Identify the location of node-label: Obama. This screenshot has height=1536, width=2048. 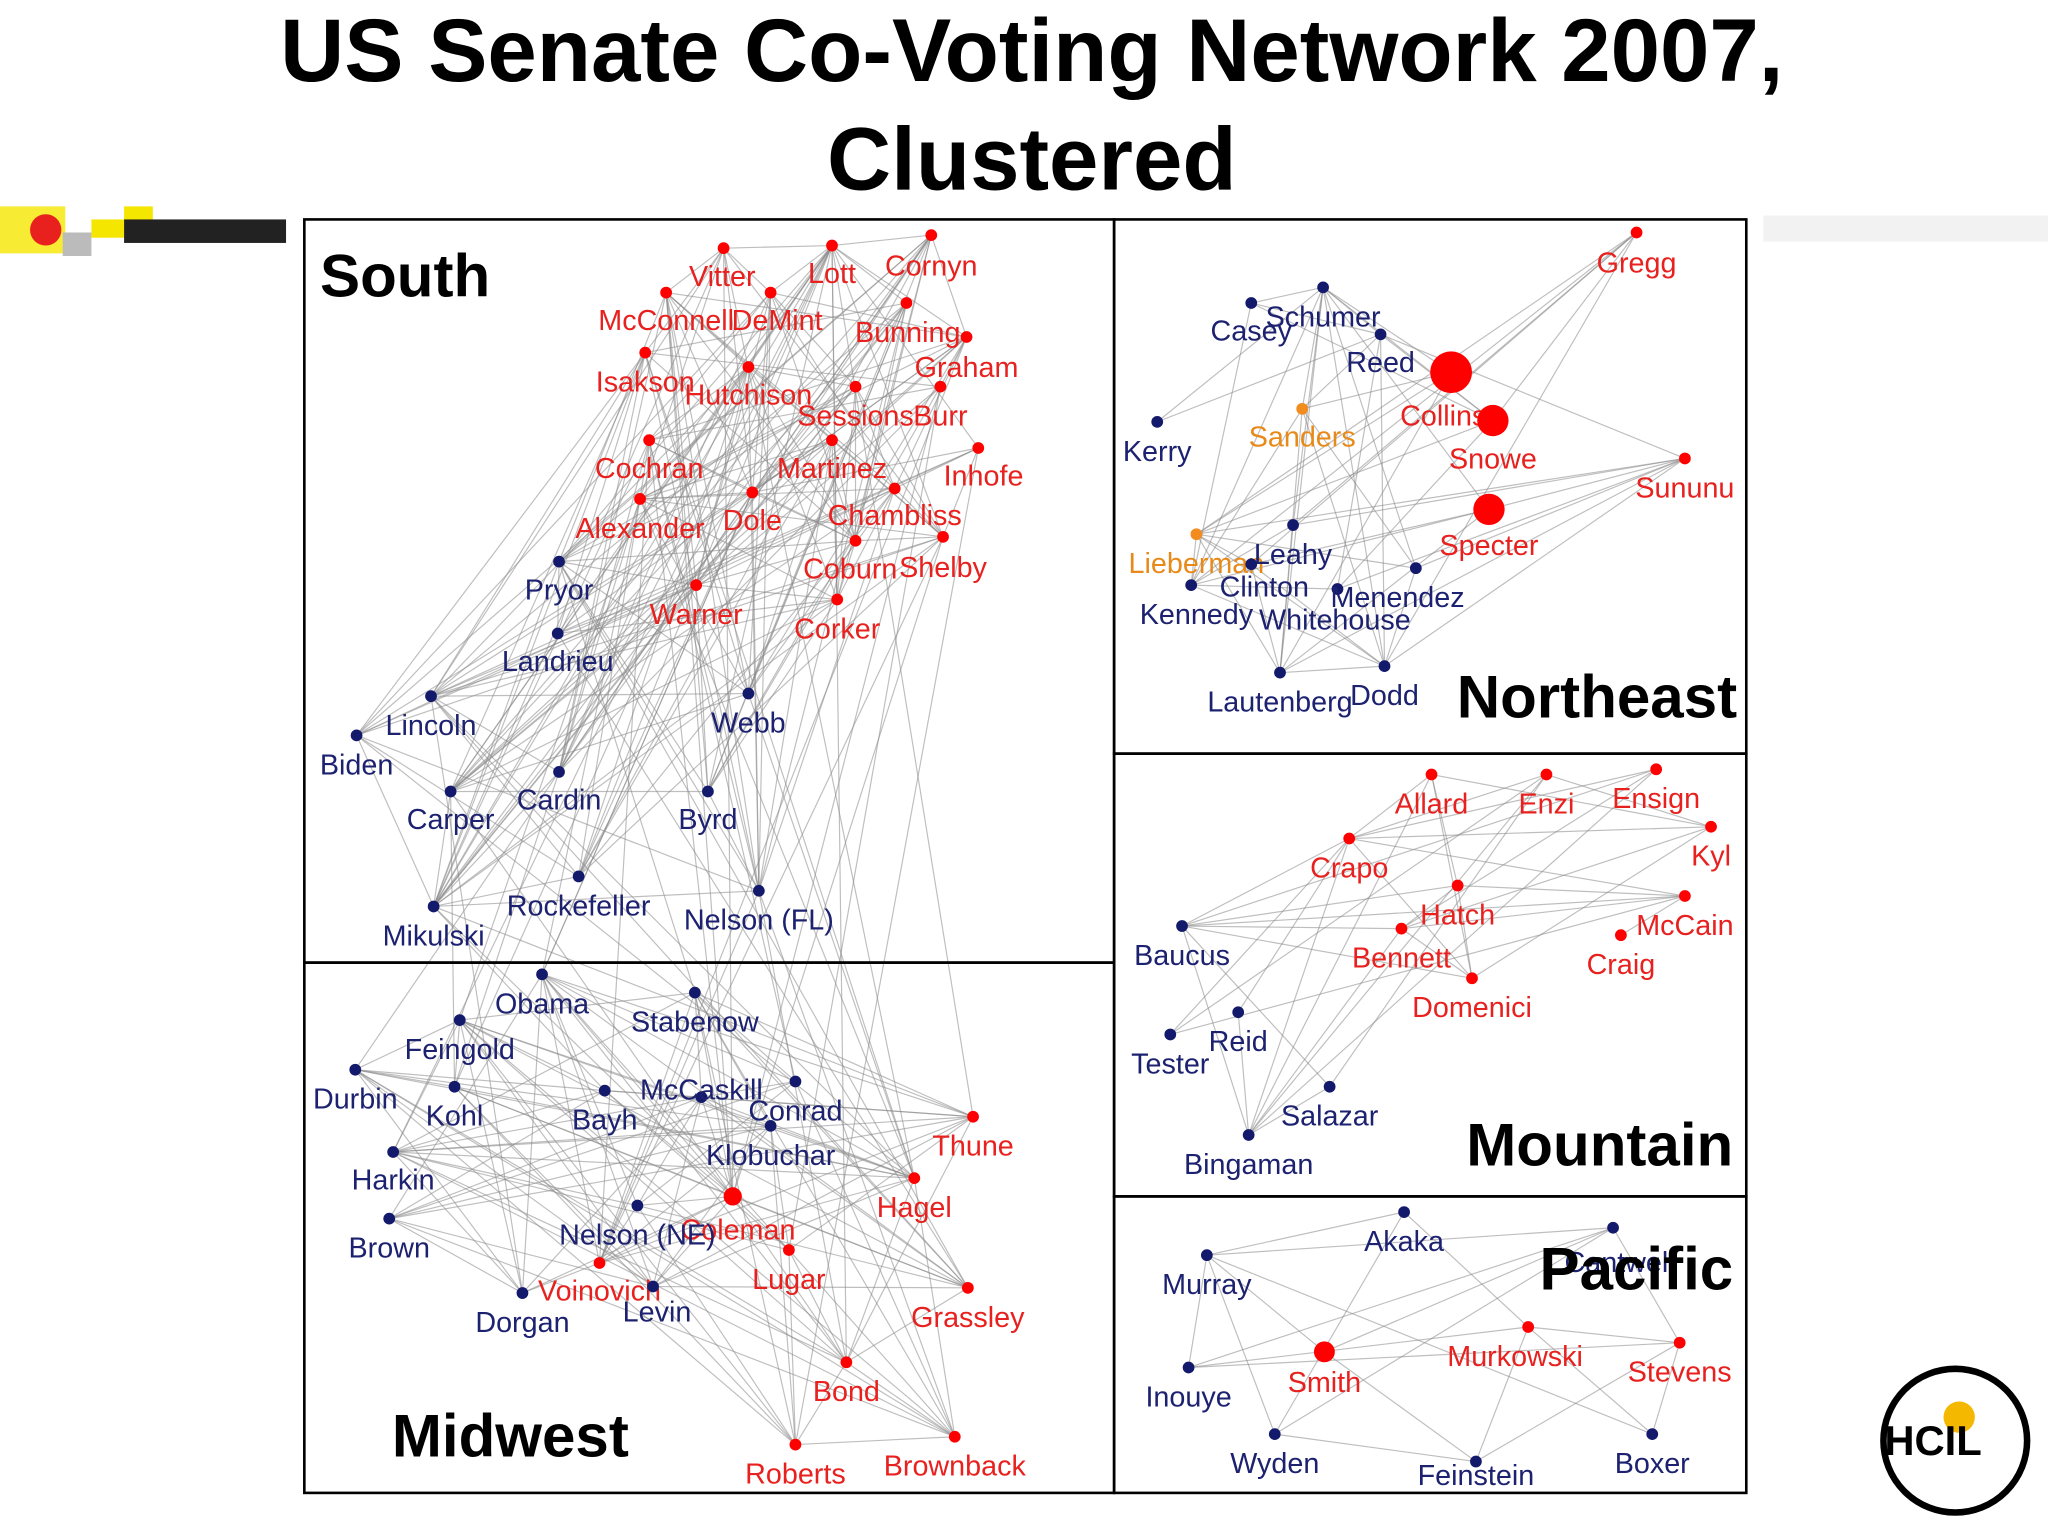
(542, 1004).